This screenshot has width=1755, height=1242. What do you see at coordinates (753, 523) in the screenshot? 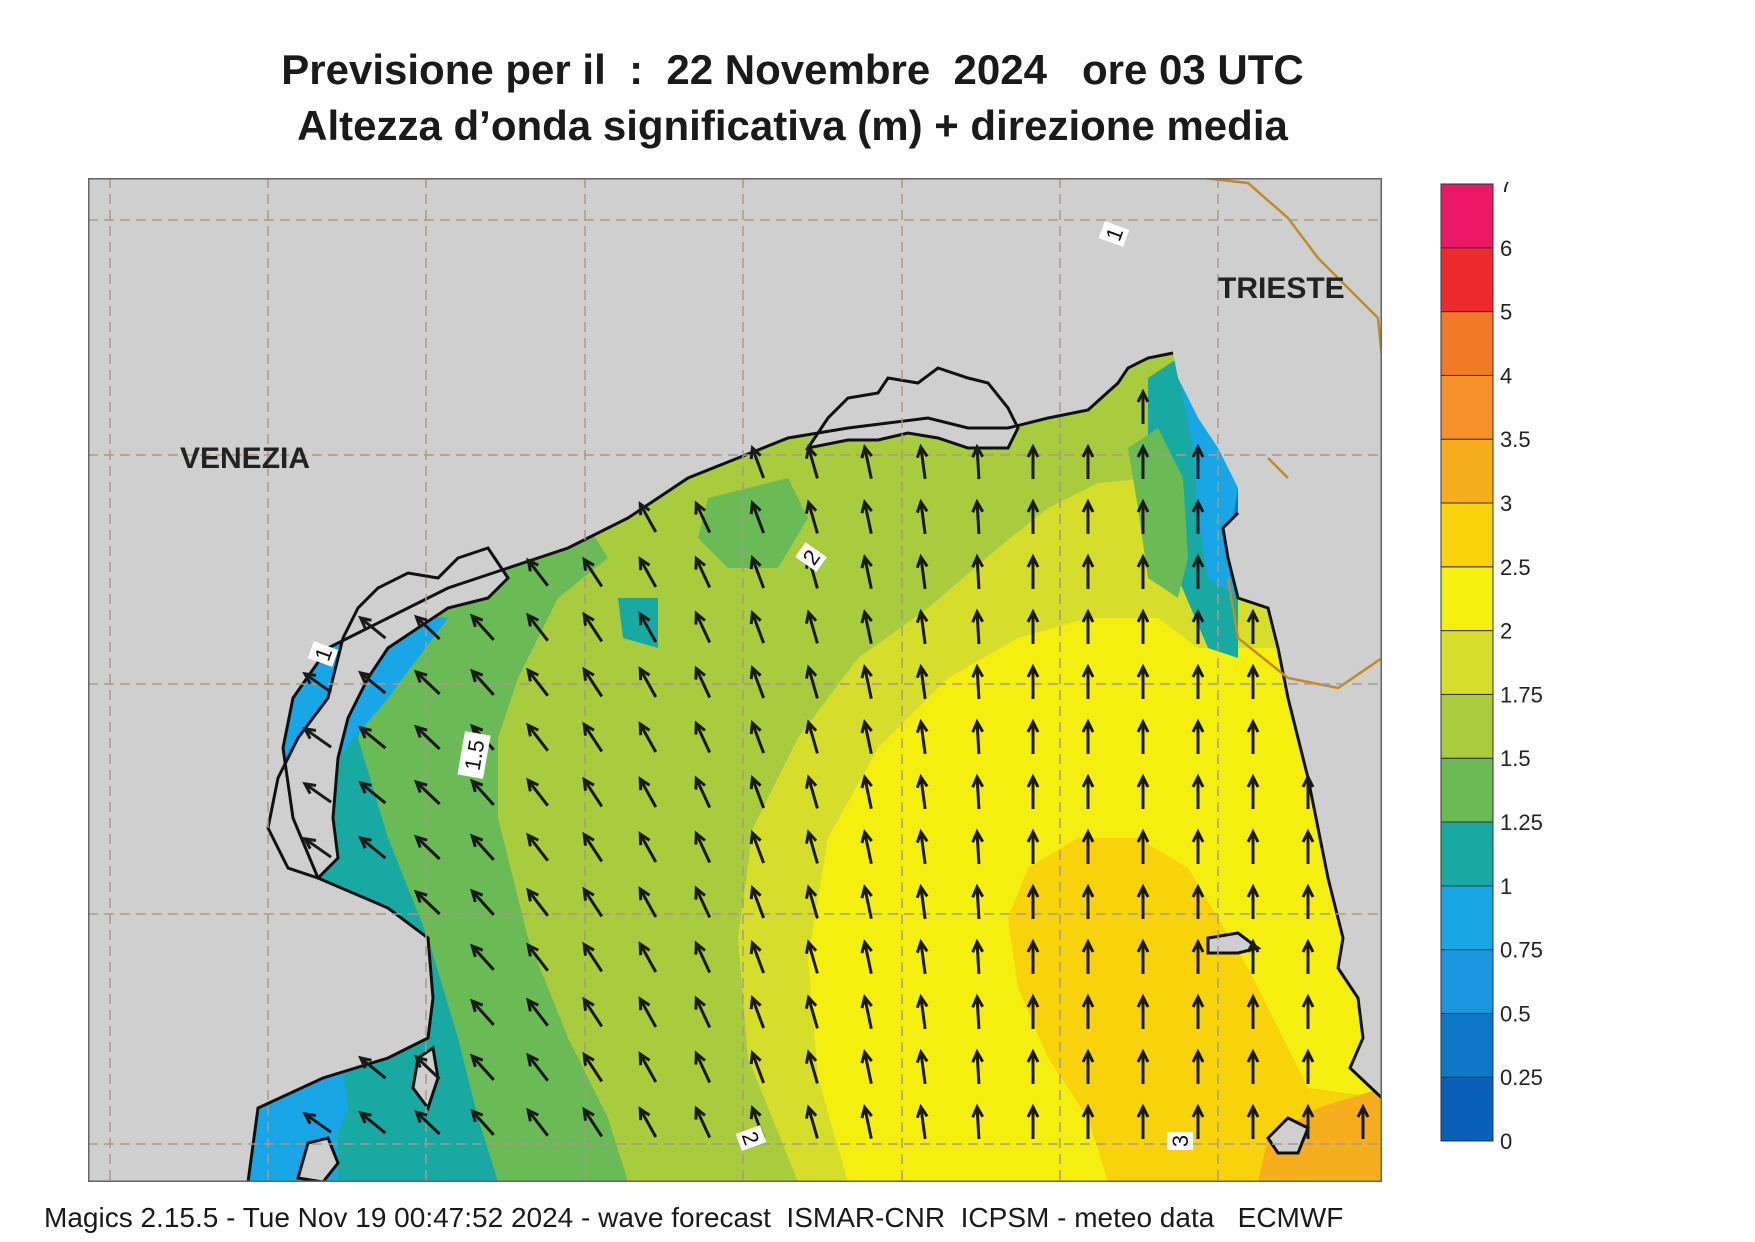
I see `band-1-25-north` at bounding box center [753, 523].